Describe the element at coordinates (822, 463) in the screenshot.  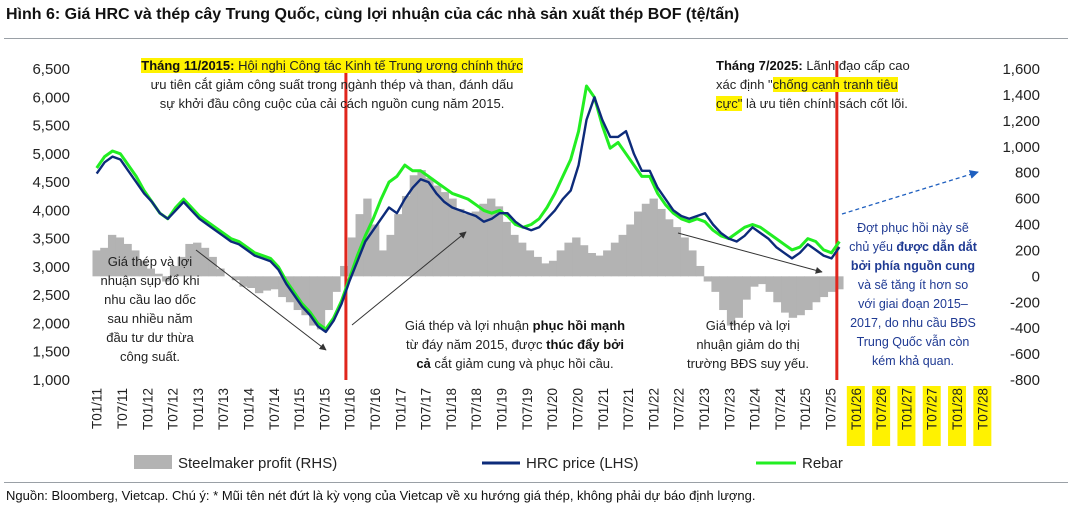
I see `legend-label-rebar: Rebar` at that location.